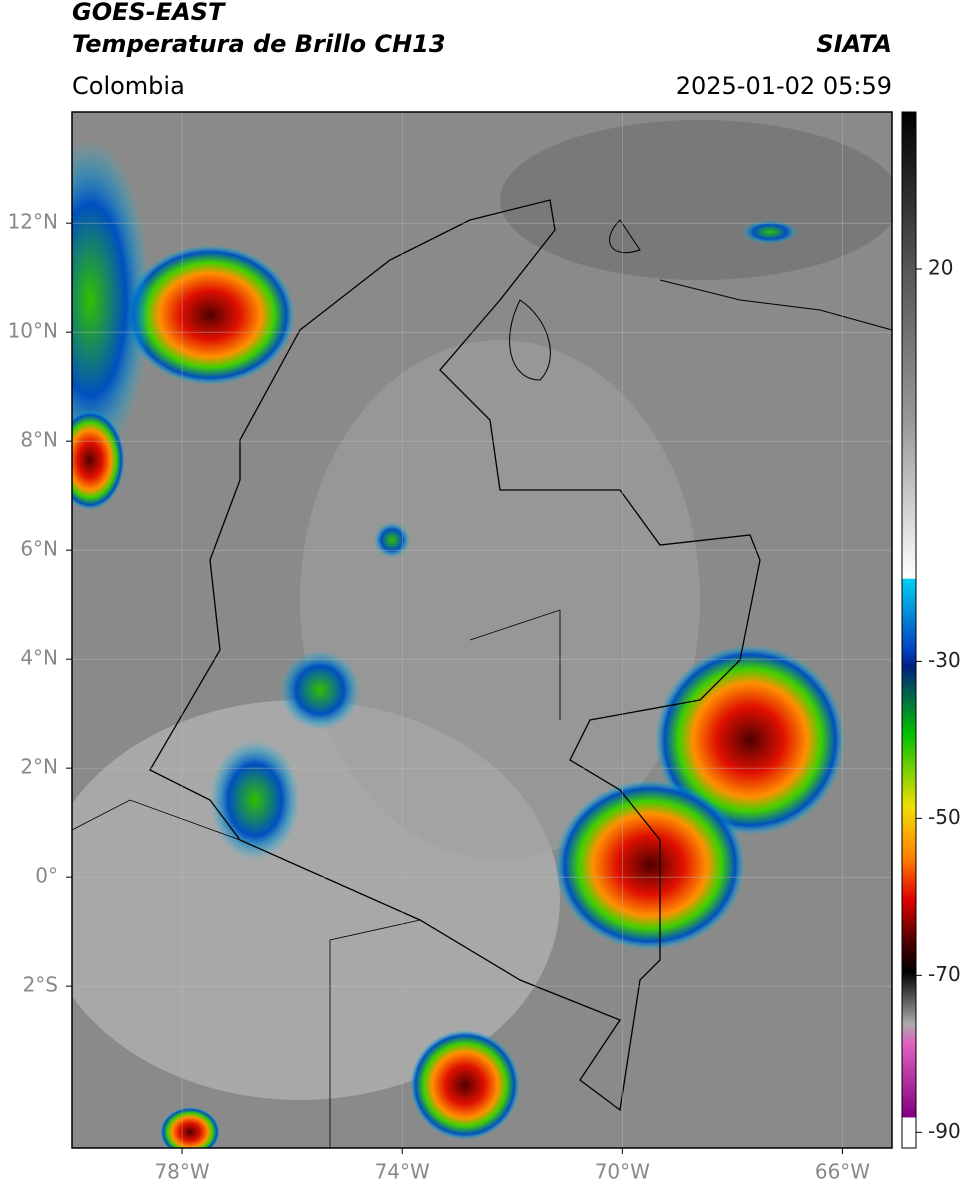 This screenshot has width=966, height=1194. I want to click on colorbar-tick-label: -90, so click(944, 1131).